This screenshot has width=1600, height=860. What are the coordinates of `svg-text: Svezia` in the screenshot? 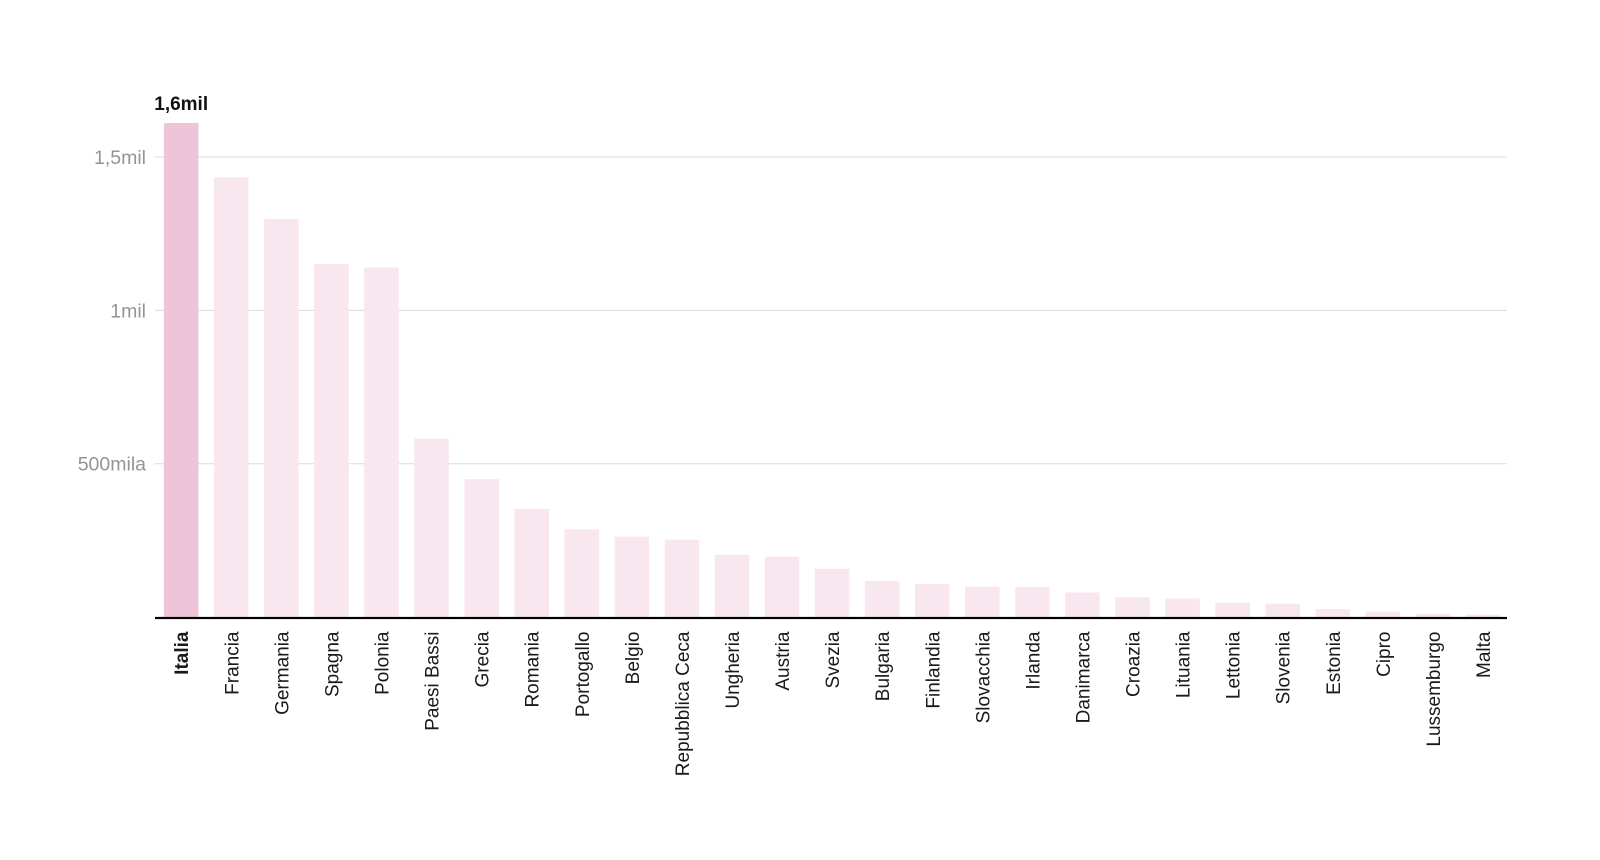 It's located at (833, 659).